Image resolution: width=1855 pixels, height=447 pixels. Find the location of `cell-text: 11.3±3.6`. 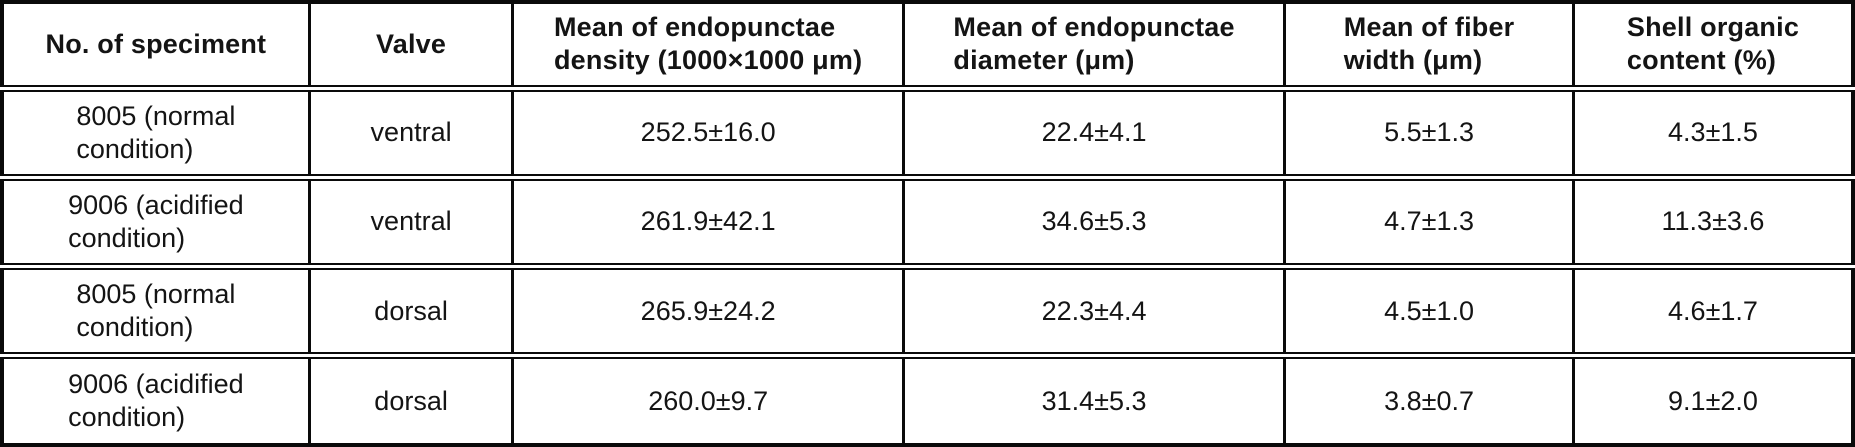

cell-text: 11.3±3.6 is located at coordinates (1713, 221).